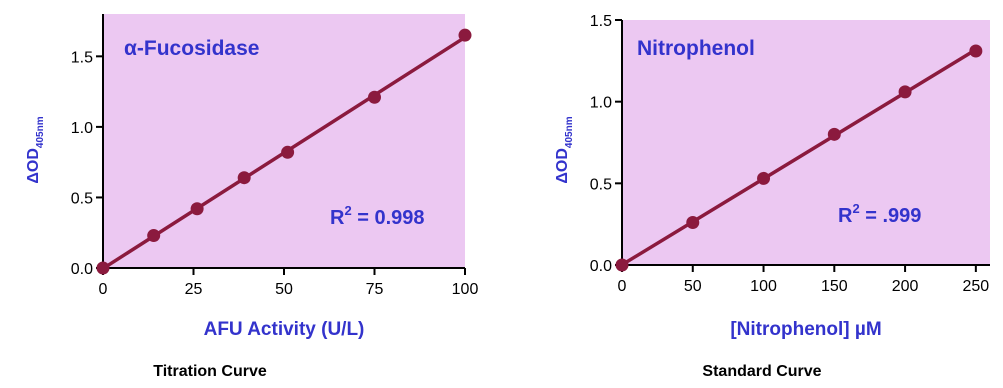  Describe the element at coordinates (388, 218) in the screenshot. I see `r-squared-value: = 0.998` at that location.